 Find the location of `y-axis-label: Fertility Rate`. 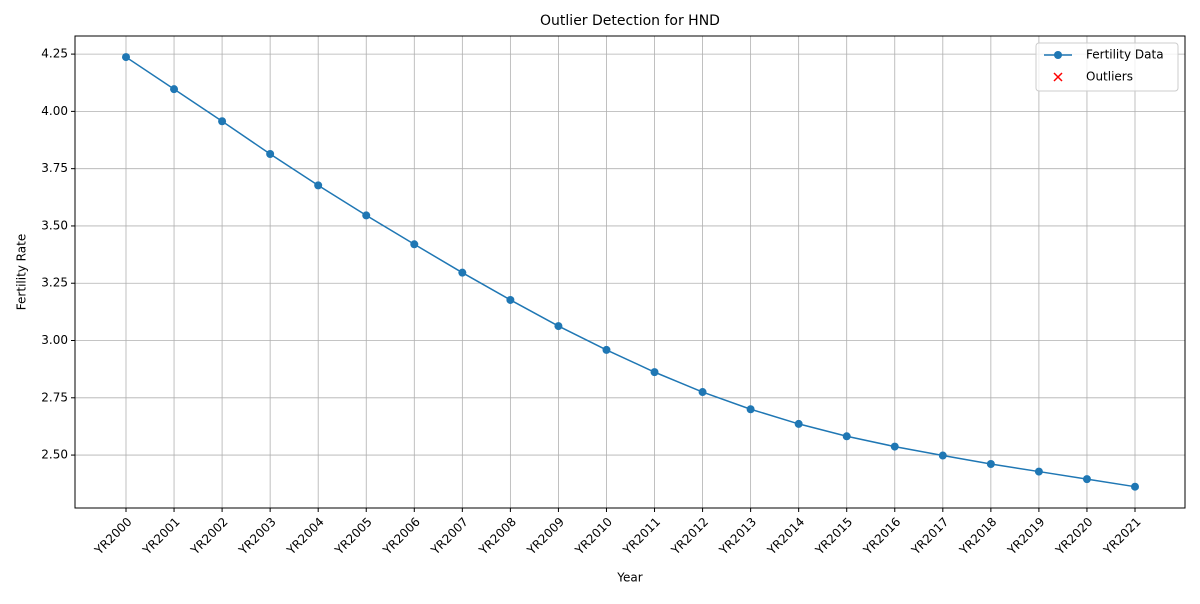

y-axis-label: Fertility Rate is located at coordinates (22, 272).